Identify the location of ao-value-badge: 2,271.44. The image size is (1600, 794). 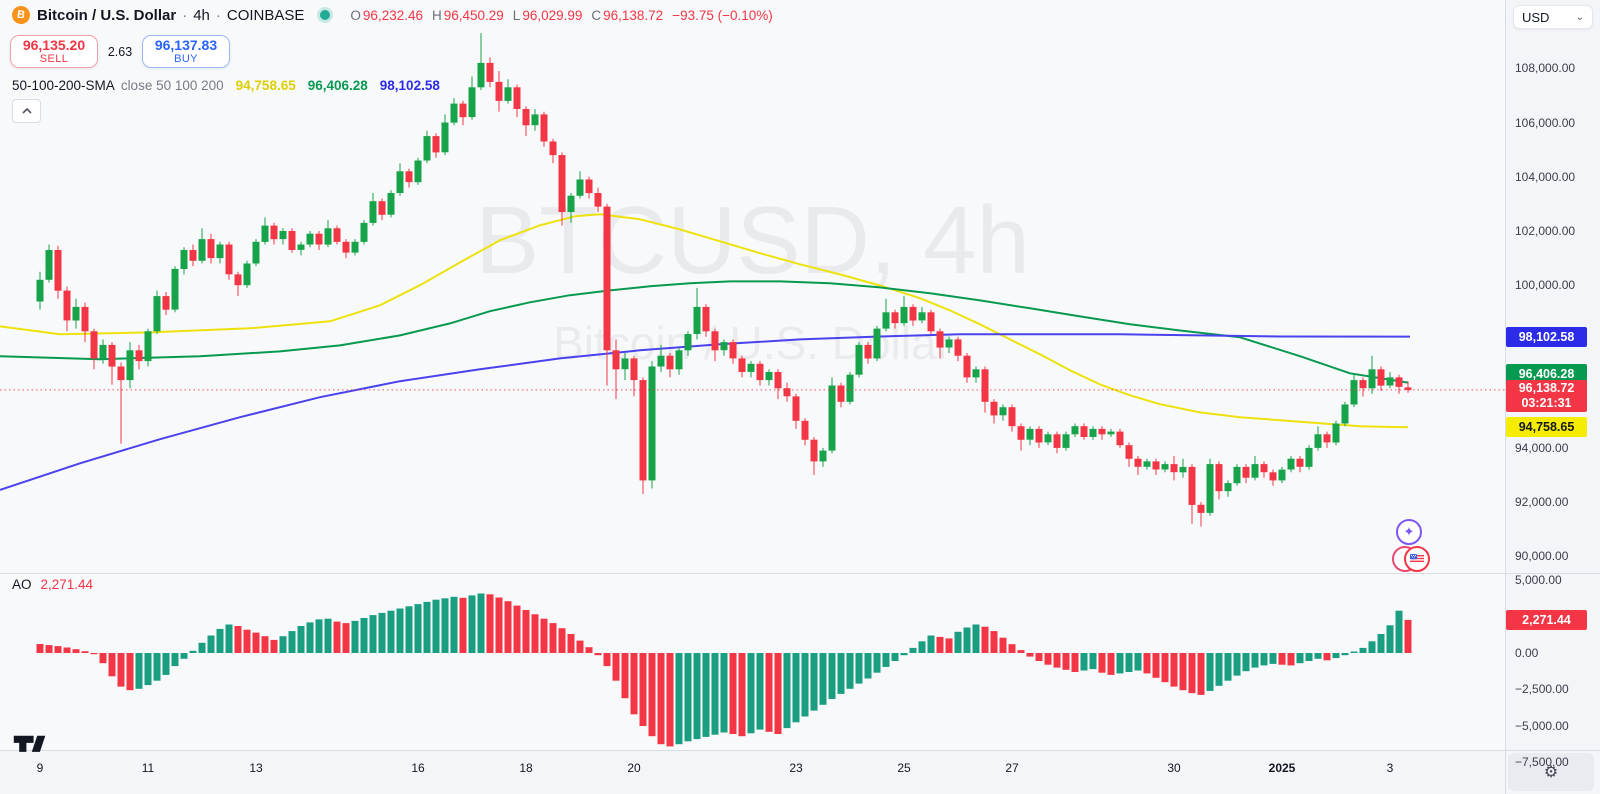
(1546, 619).